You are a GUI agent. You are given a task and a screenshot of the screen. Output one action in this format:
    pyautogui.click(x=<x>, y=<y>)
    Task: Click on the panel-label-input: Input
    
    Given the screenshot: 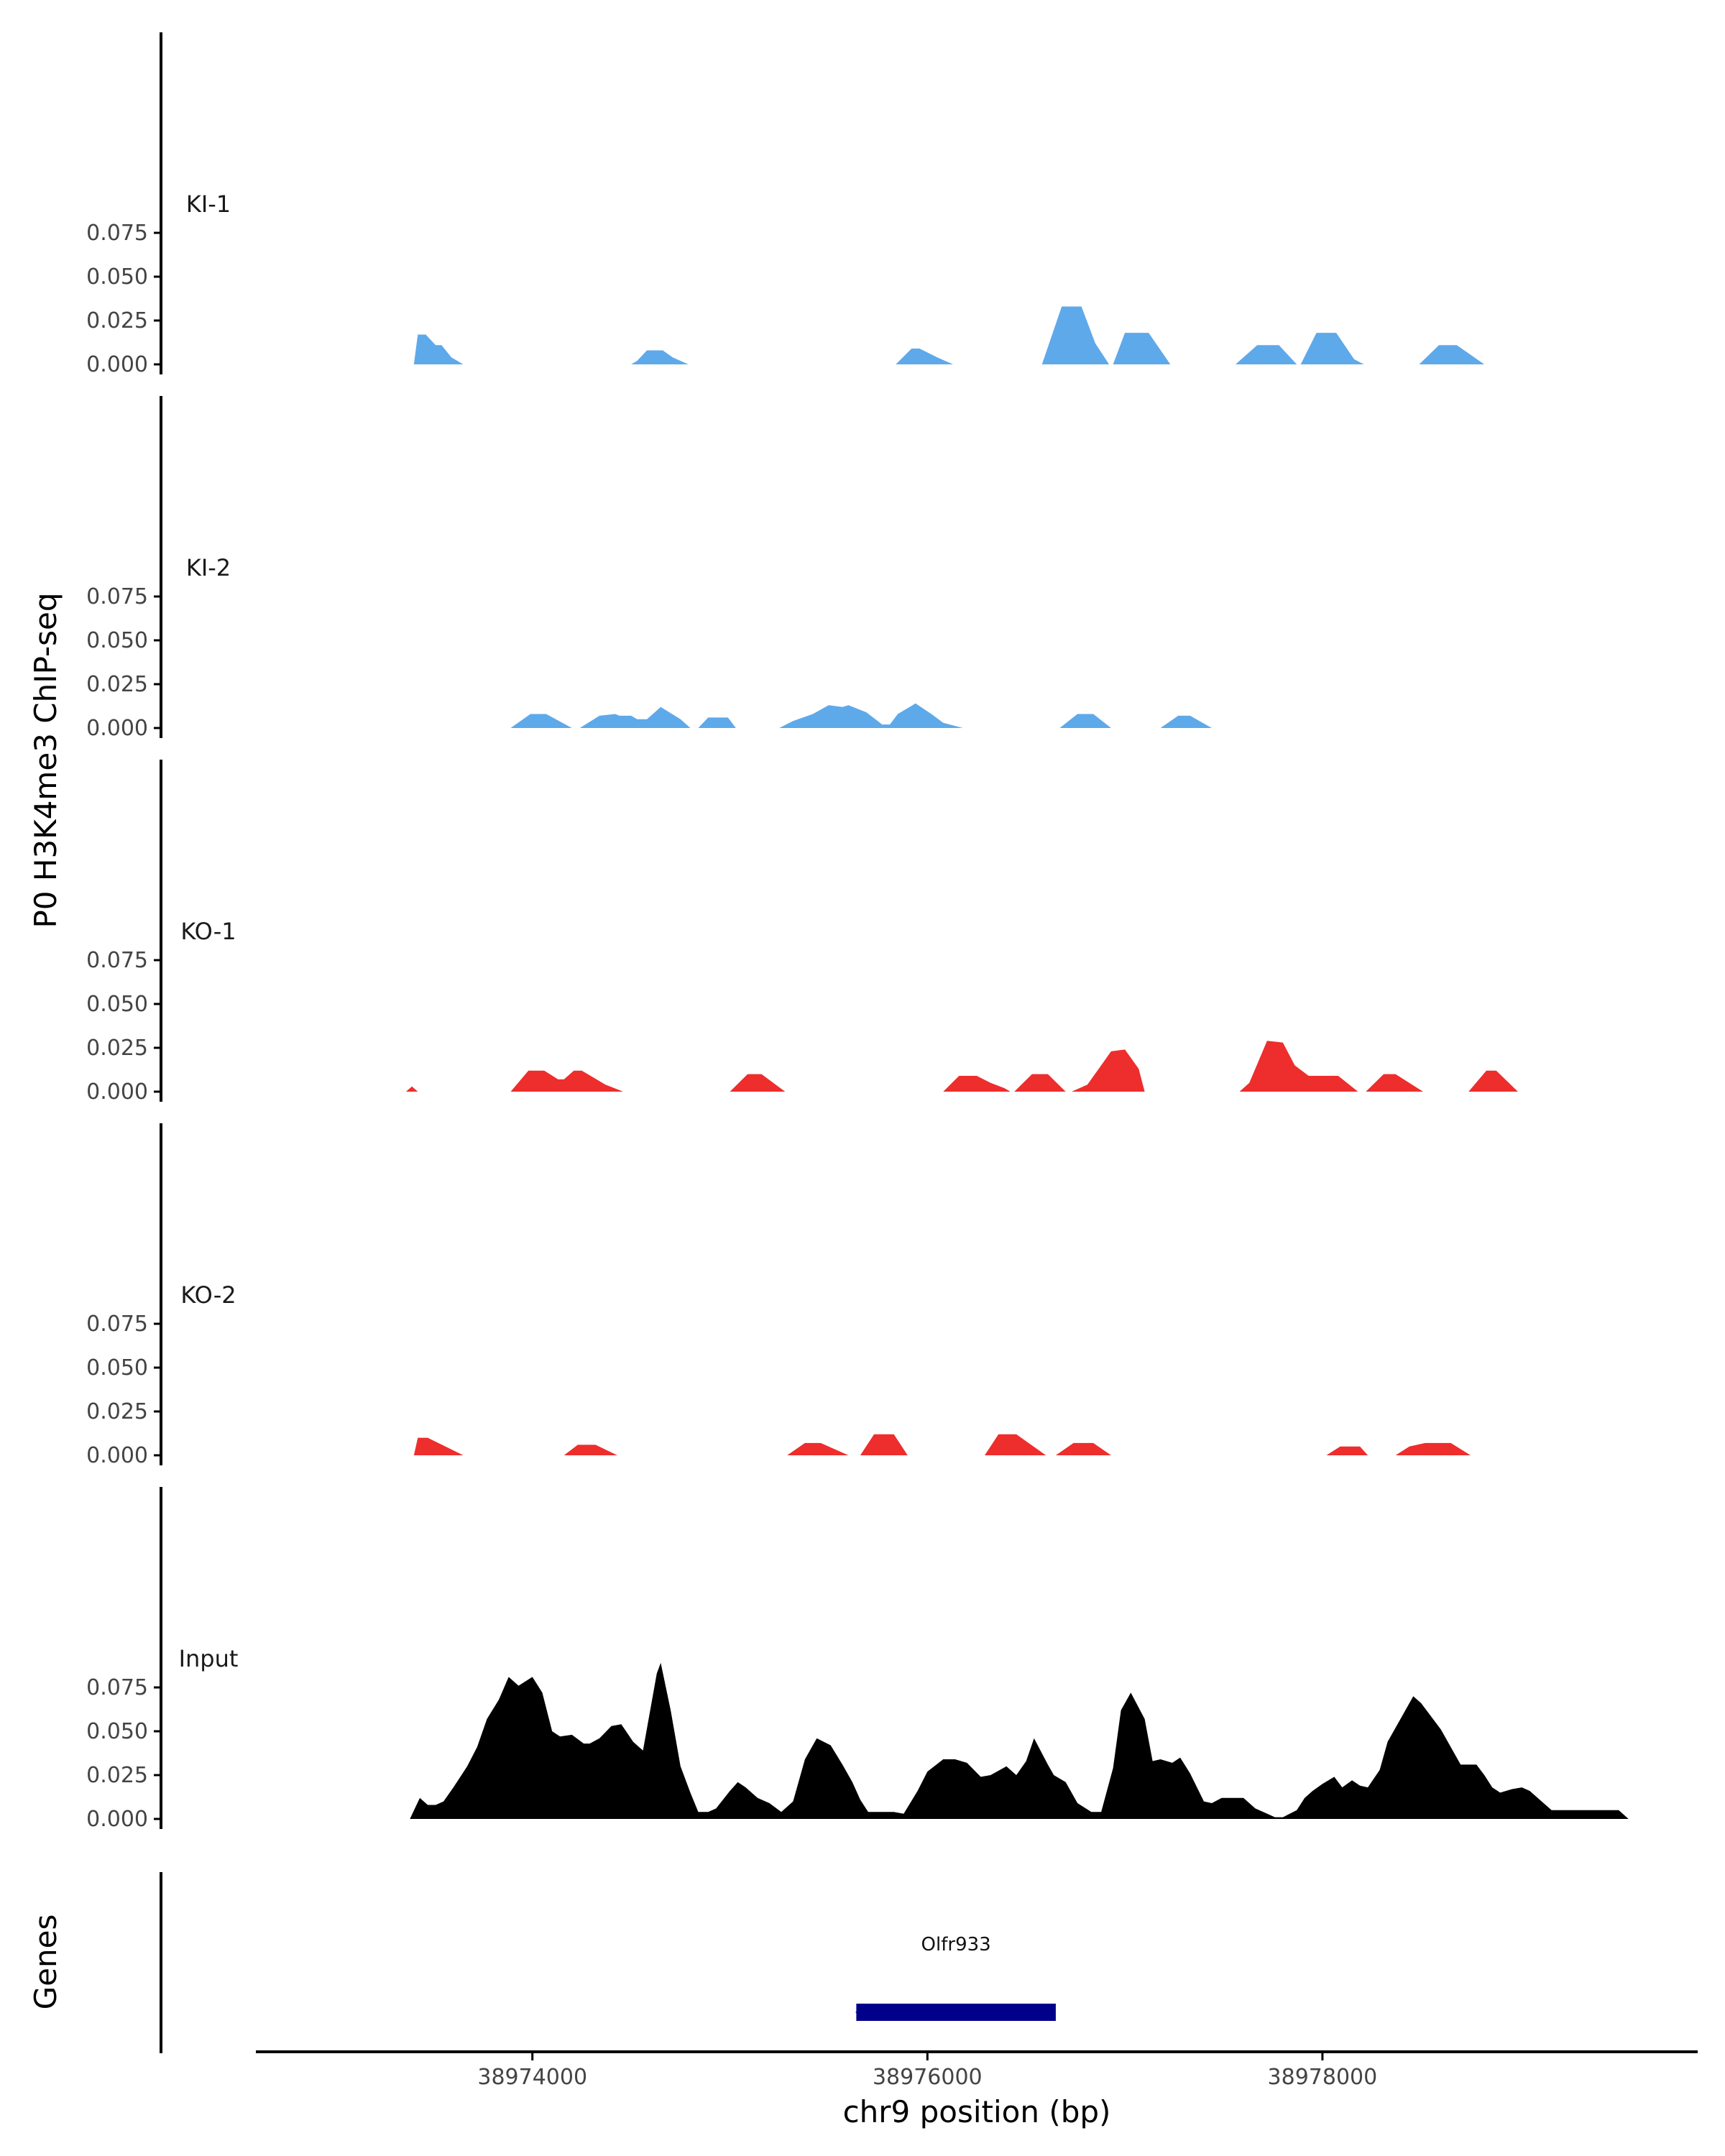 What is the action you would take?
    pyautogui.click(x=209, y=1658)
    